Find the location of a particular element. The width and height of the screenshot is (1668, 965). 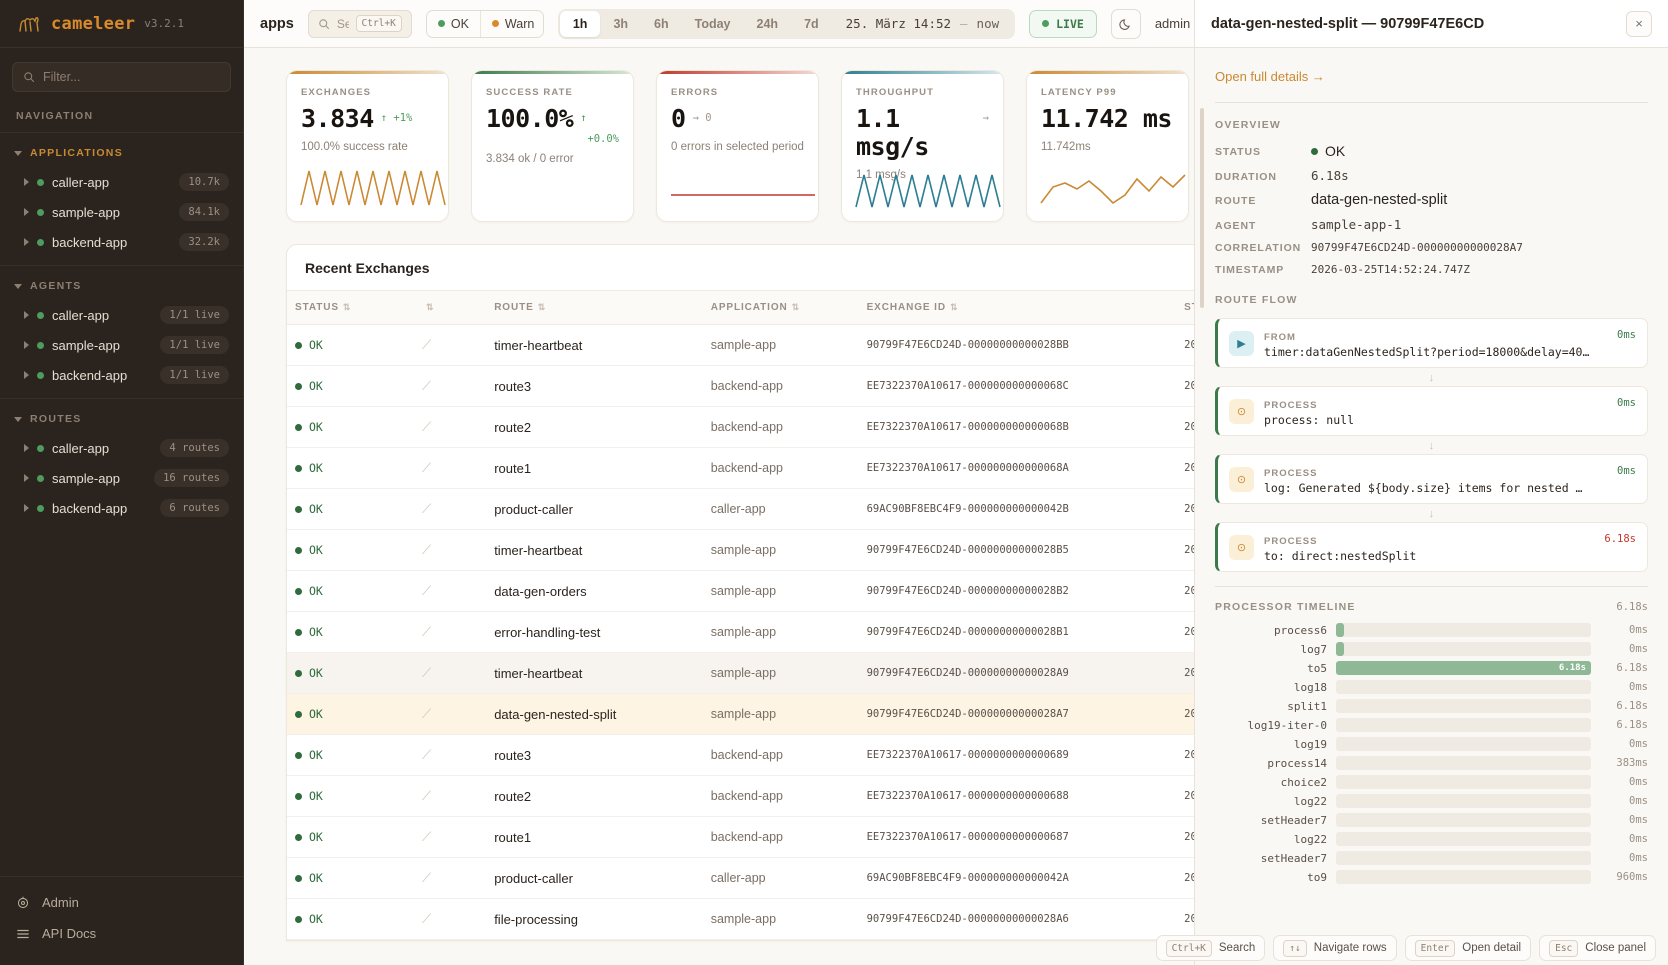

search-icon is located at coordinates (29, 77).